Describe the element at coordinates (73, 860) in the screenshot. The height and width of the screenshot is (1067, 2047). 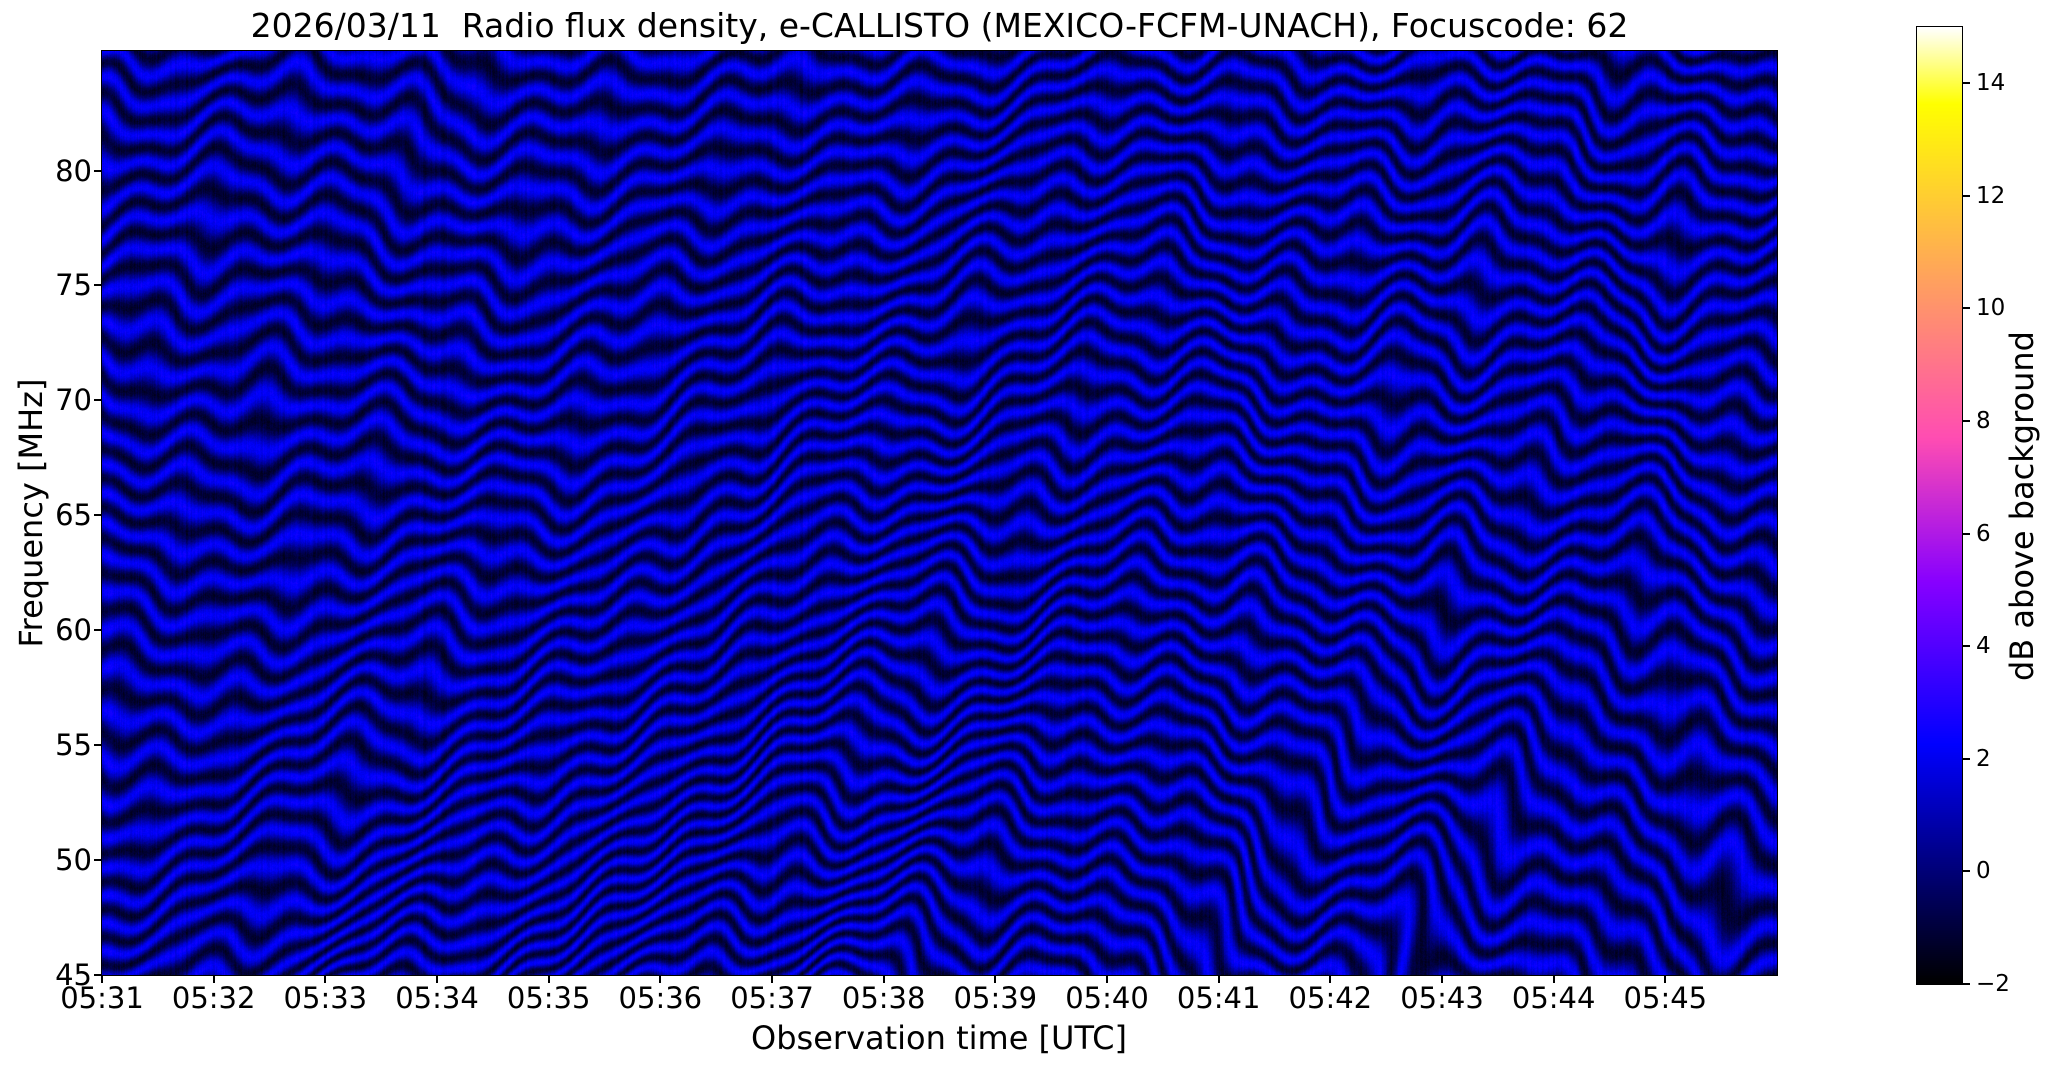
I see `y-tick-label: 50` at that location.